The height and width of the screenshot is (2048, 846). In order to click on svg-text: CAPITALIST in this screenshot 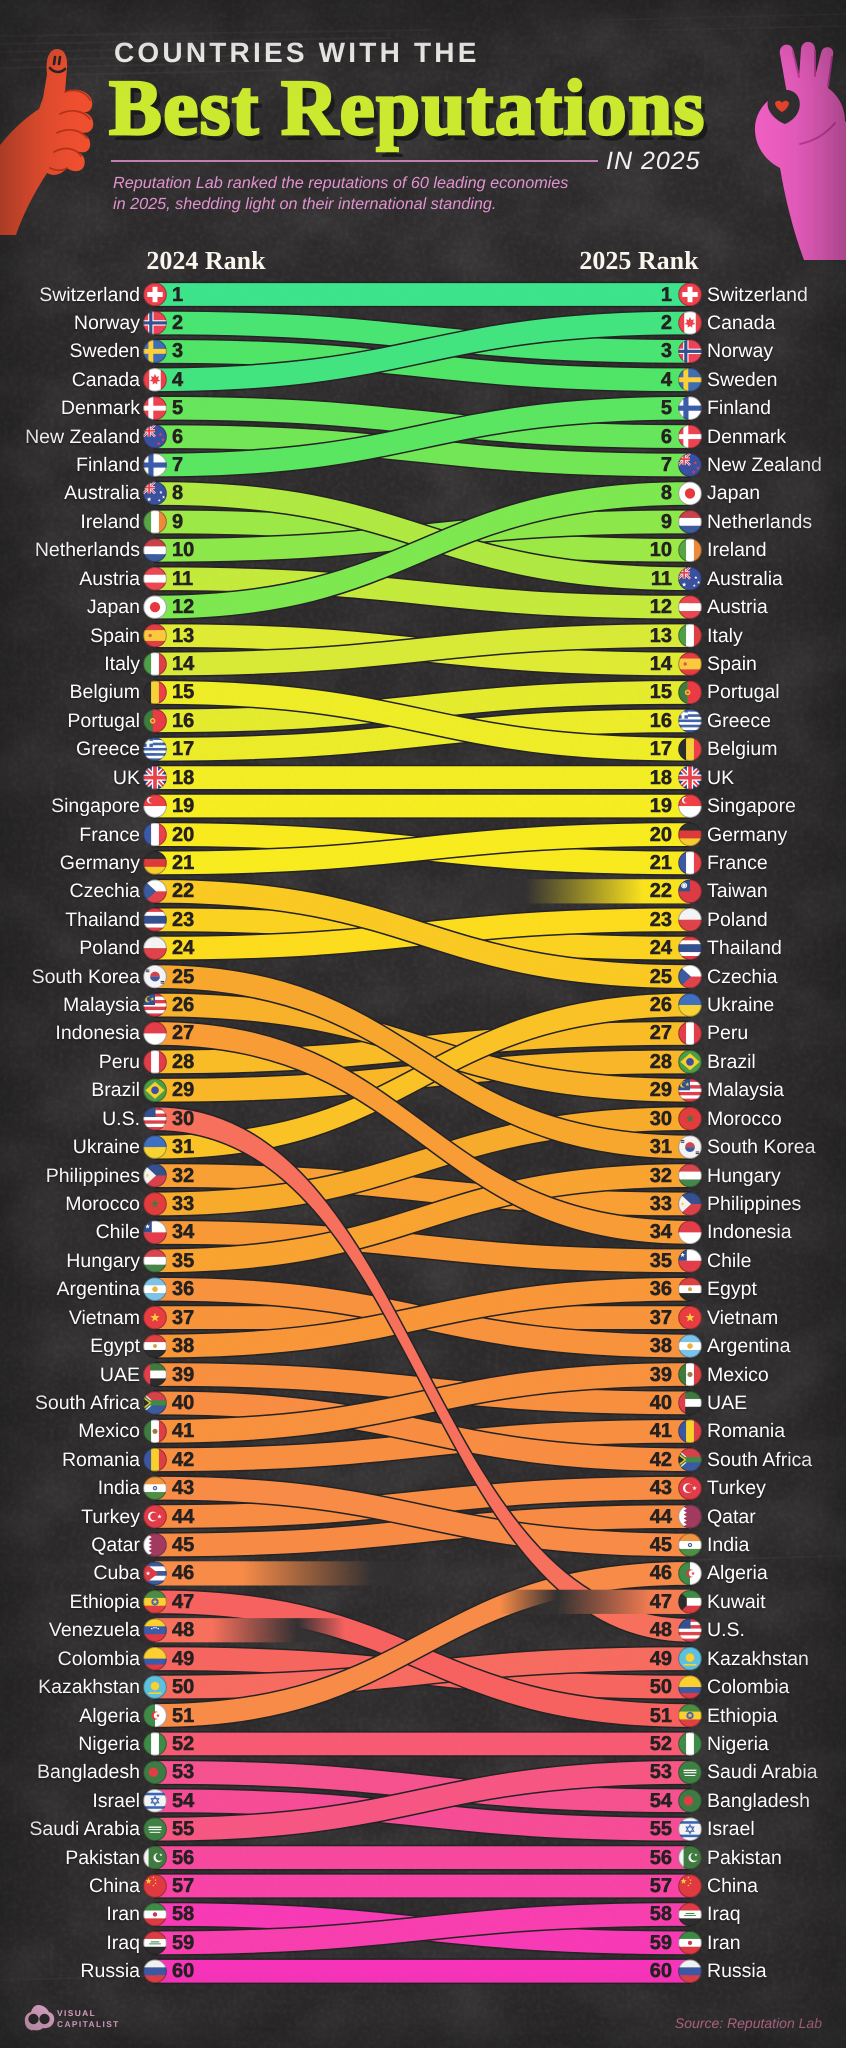, I will do `click(88, 2024)`.